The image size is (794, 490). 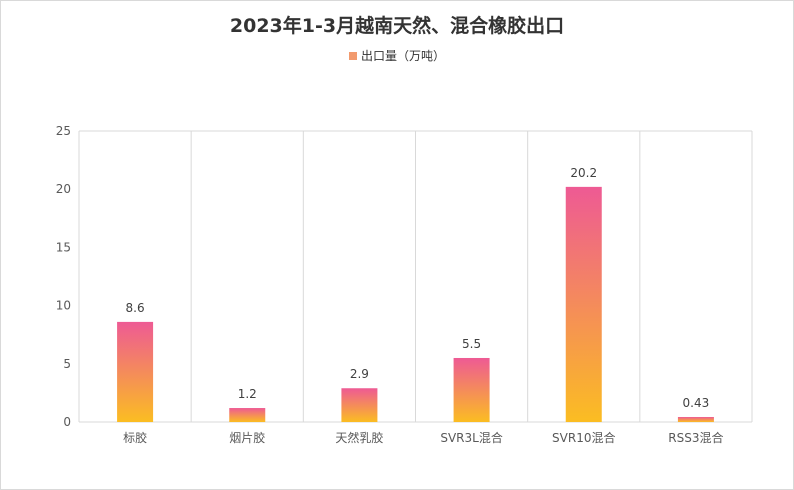 What do you see at coordinates (397, 26) in the screenshot?
I see `chart-title: 2023年1-3月越南天然、混合橡胶出口` at bounding box center [397, 26].